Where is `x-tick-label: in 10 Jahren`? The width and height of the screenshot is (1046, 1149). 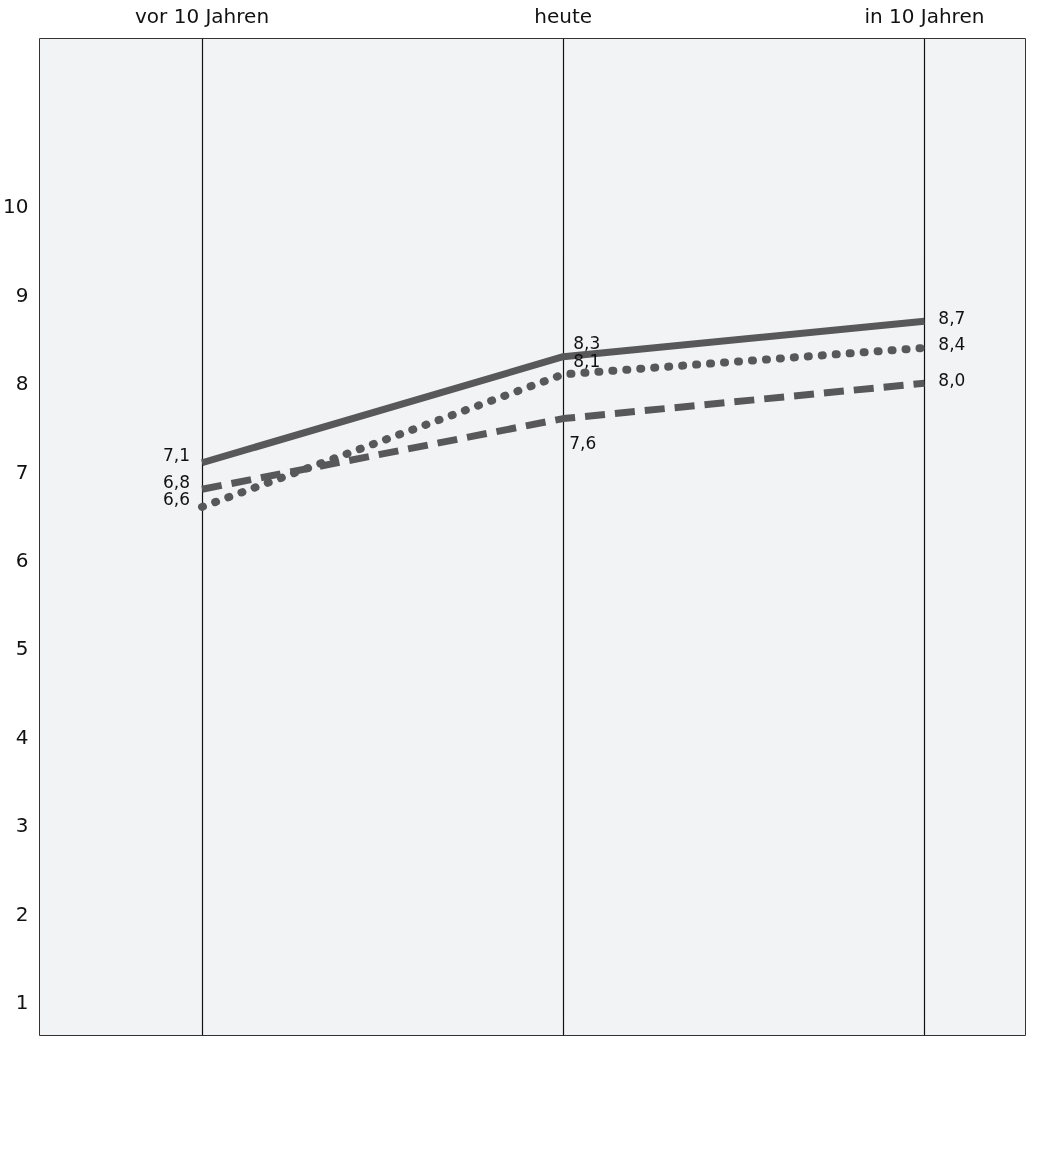
x-tick-label: in 10 Jahren is located at coordinates (924, 15).